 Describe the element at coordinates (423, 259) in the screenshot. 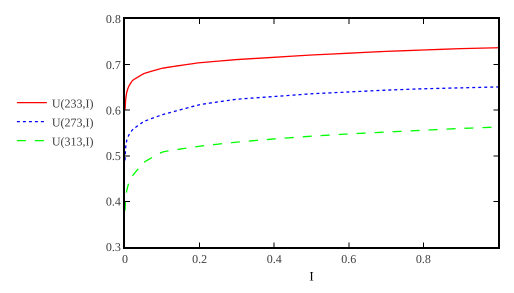

I see `x-tick-label: 0.8` at that location.